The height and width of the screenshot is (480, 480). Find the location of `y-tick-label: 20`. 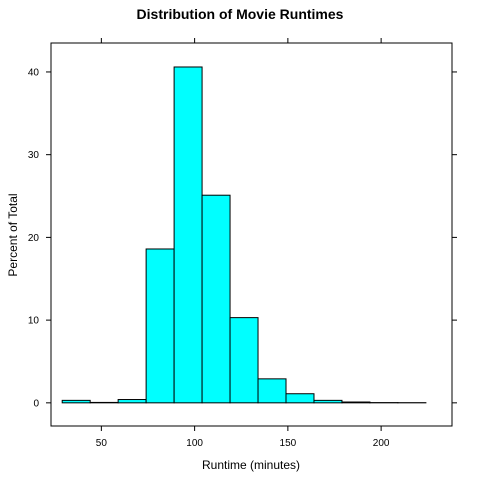

y-tick-label: 20 is located at coordinates (34, 238).